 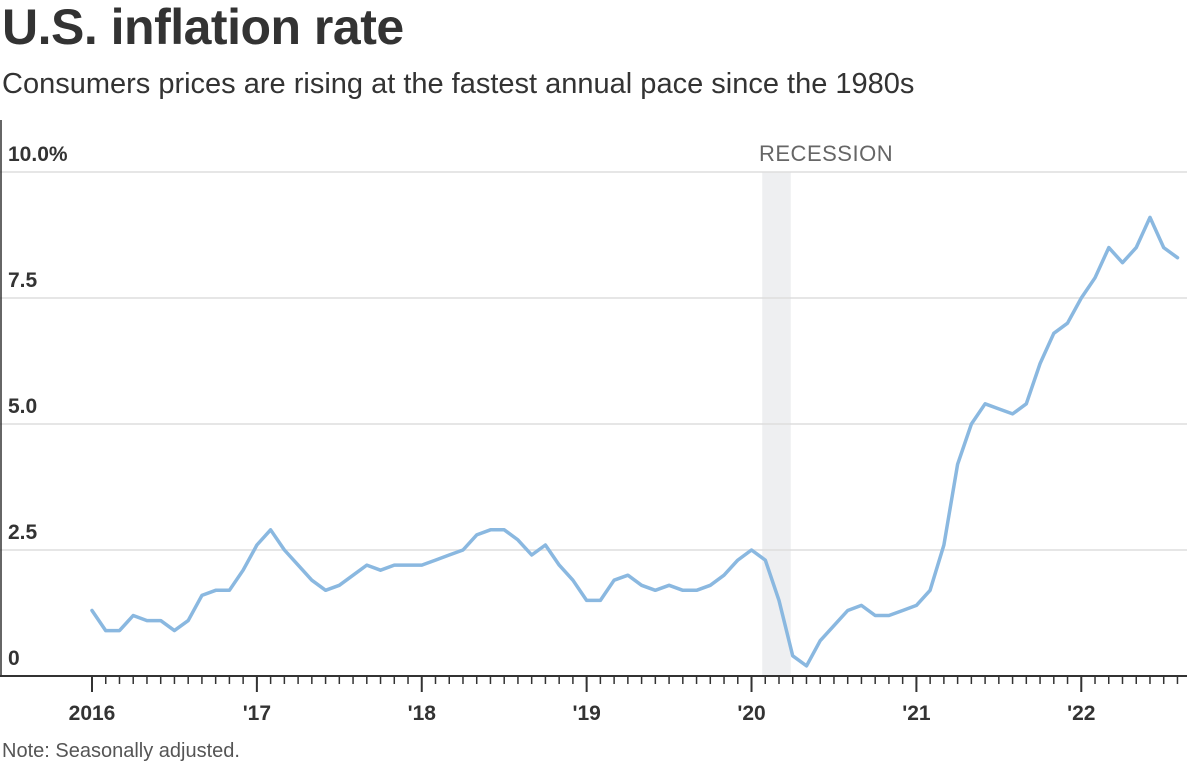 What do you see at coordinates (826, 153) in the screenshot?
I see `recession-label: RECESSION` at bounding box center [826, 153].